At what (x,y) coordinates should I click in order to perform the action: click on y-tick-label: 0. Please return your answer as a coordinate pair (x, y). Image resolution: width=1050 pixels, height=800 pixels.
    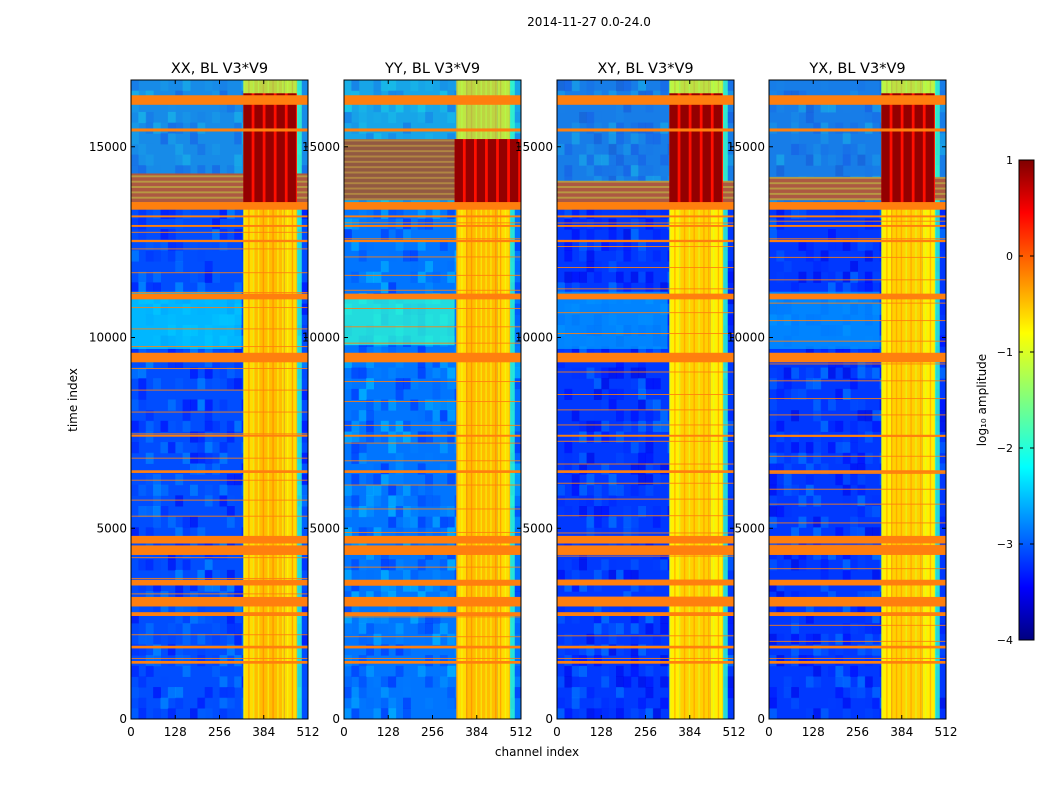
    Looking at the image, I should click on (549, 719).